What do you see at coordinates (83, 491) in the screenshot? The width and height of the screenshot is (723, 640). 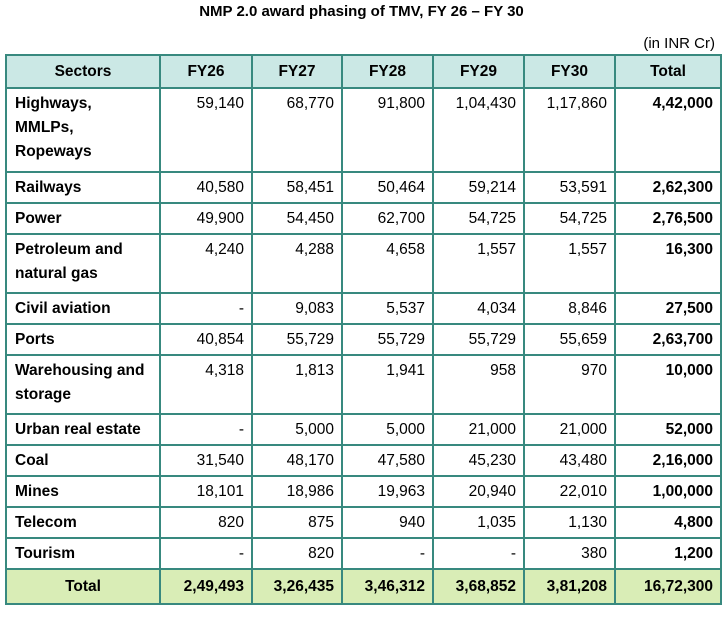 I see `sector-cell: Mines` at bounding box center [83, 491].